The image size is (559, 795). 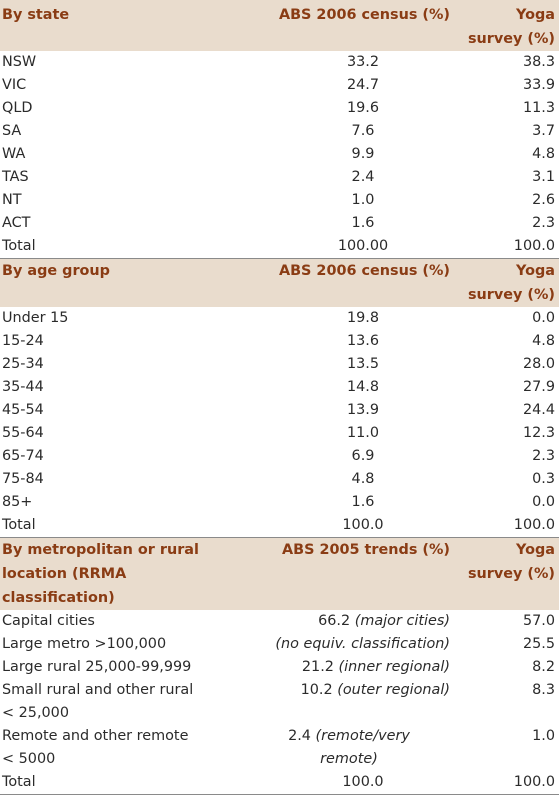 I want to click on table-row: 45-54 13.9 24.4, so click(x=279, y=410).